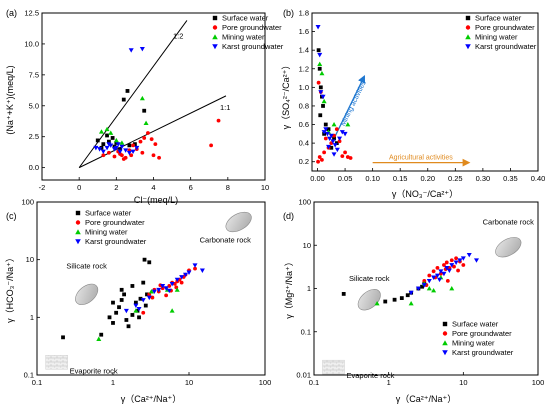 The image size is (550, 414). Describe the element at coordinates (178, 35) in the screenshot. I see `reference-line-label: 1:2` at that location.